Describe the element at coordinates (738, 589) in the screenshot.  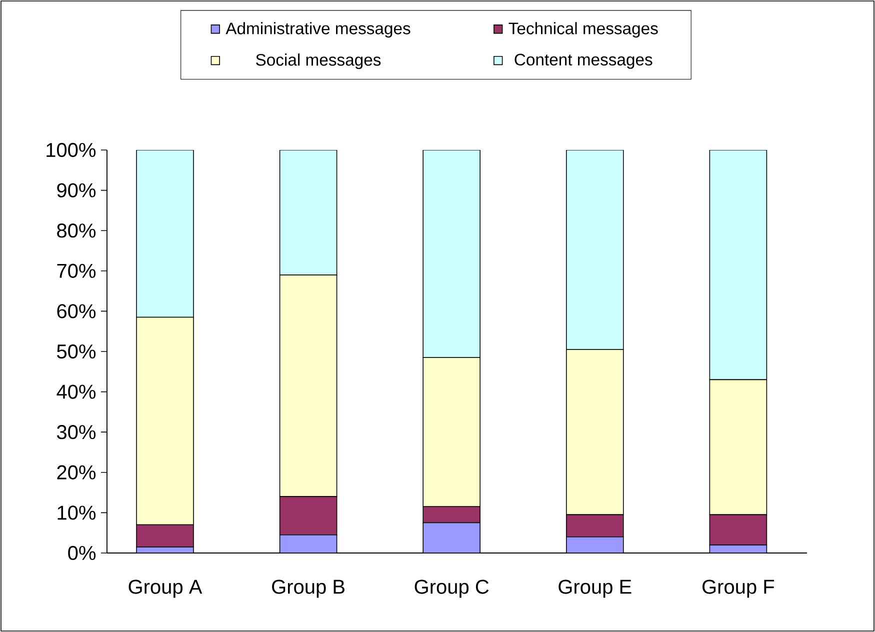
I see `x-tick-label: Group F` at that location.